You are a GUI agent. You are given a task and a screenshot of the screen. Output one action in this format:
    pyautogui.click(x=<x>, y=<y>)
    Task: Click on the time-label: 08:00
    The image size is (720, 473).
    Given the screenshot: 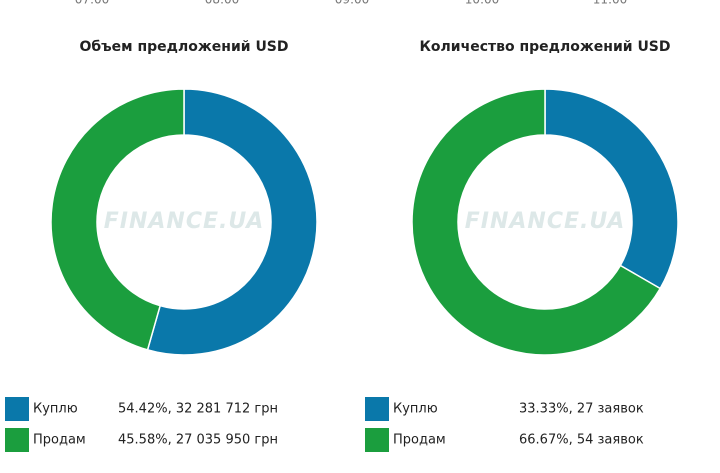 What is the action you would take?
    pyautogui.click(x=222, y=3)
    